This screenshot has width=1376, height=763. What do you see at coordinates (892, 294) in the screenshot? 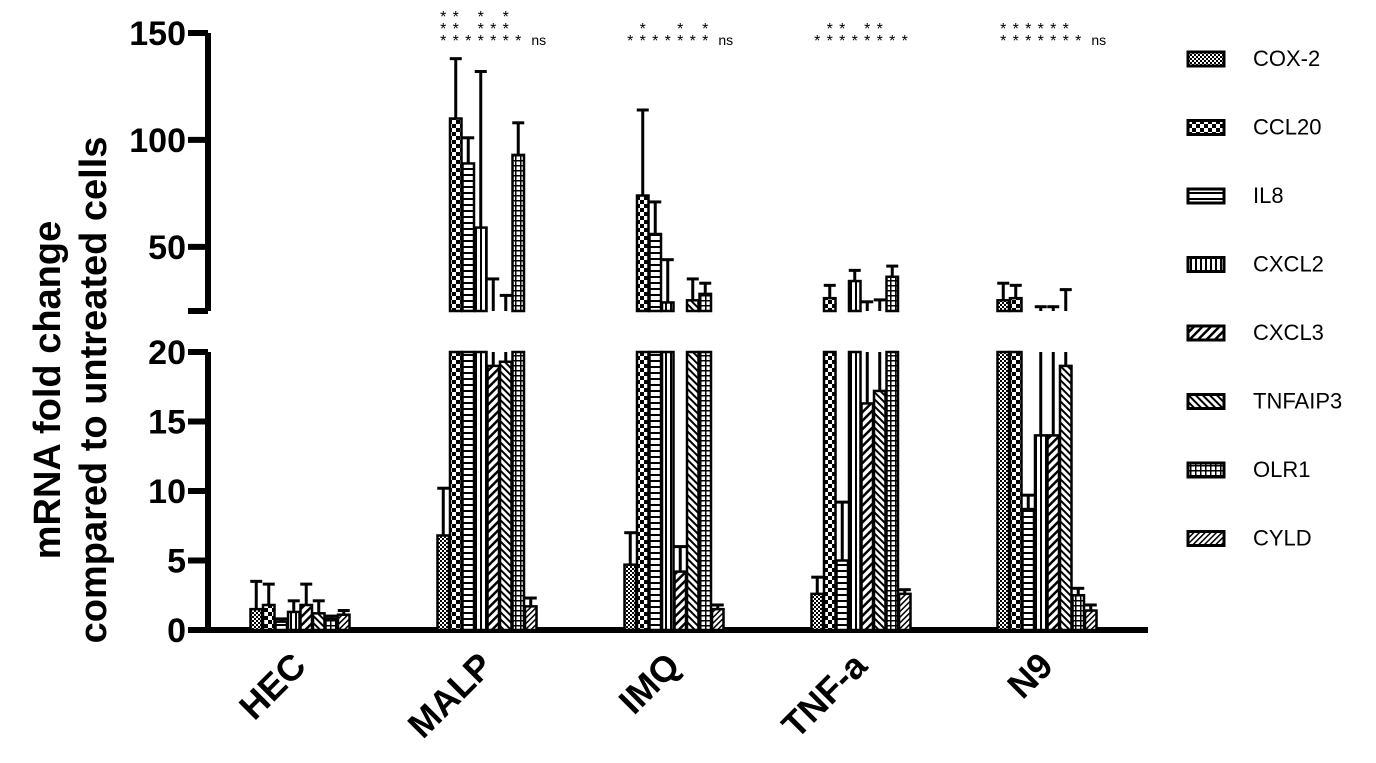
I see `bar-upper-olr1-tnf-a` at bounding box center [892, 294].